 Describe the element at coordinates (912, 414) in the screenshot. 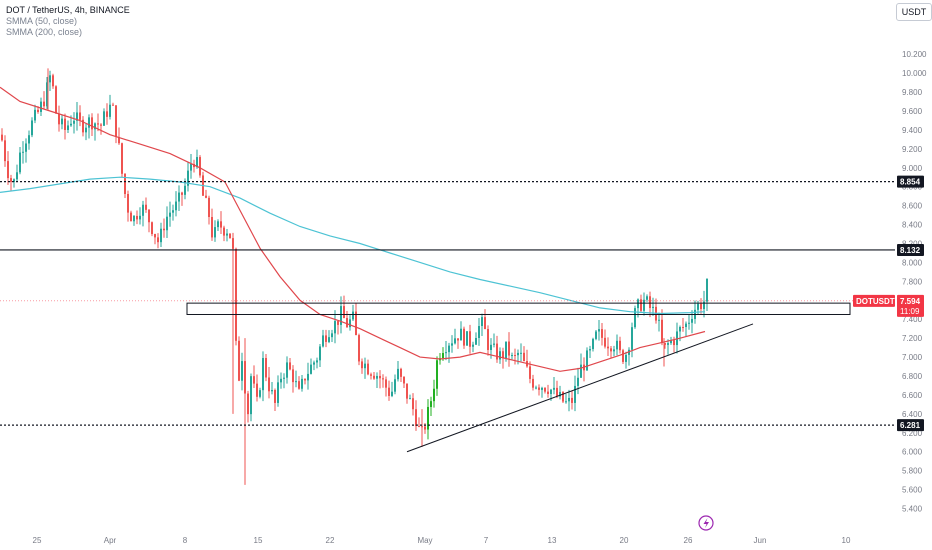

I see `y-tick-label: 6.400` at that location.